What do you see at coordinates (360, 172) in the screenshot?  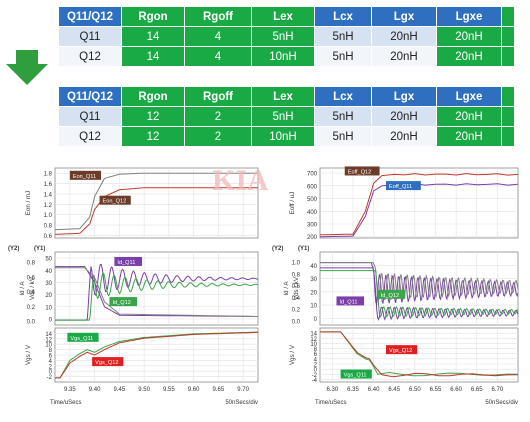 I see `series-label: Eoff_Q12` at bounding box center [360, 172].